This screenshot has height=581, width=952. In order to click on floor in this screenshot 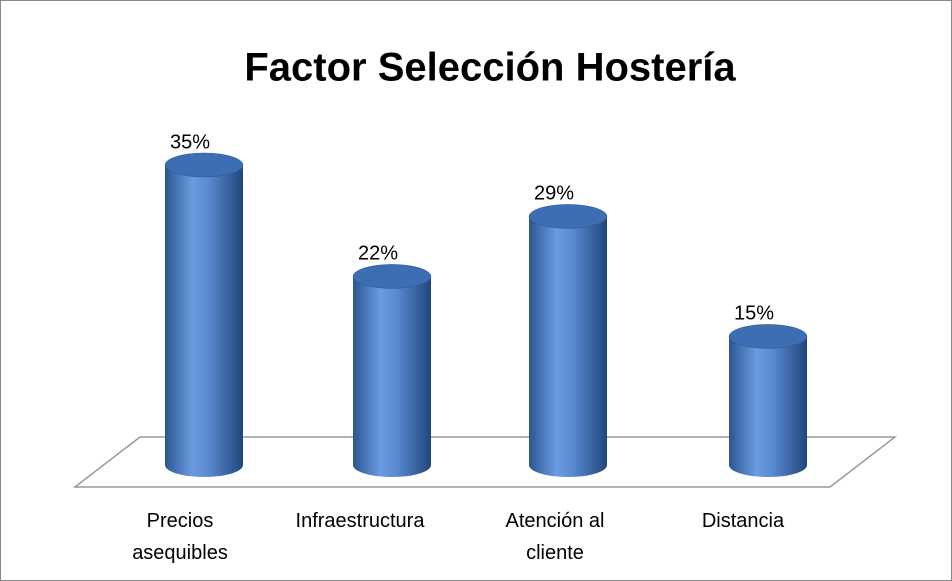, I will do `click(485, 462)`.